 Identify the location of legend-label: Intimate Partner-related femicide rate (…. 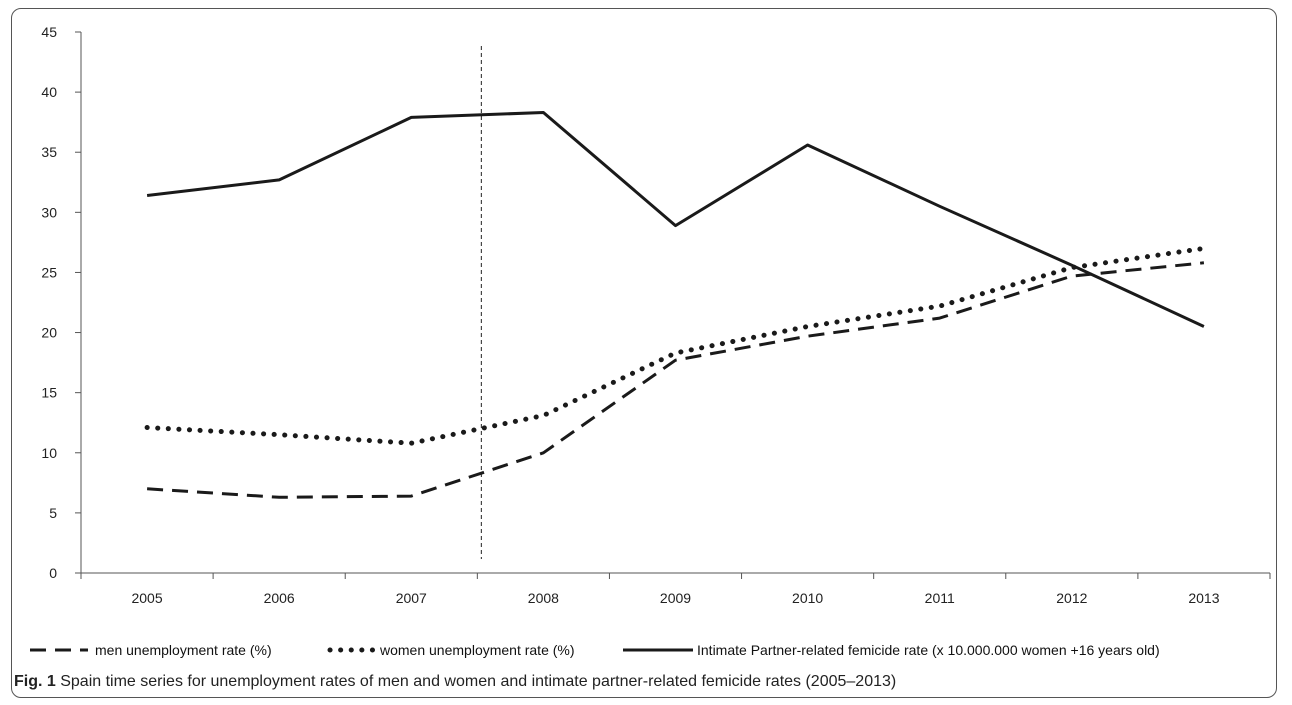
(928, 650).